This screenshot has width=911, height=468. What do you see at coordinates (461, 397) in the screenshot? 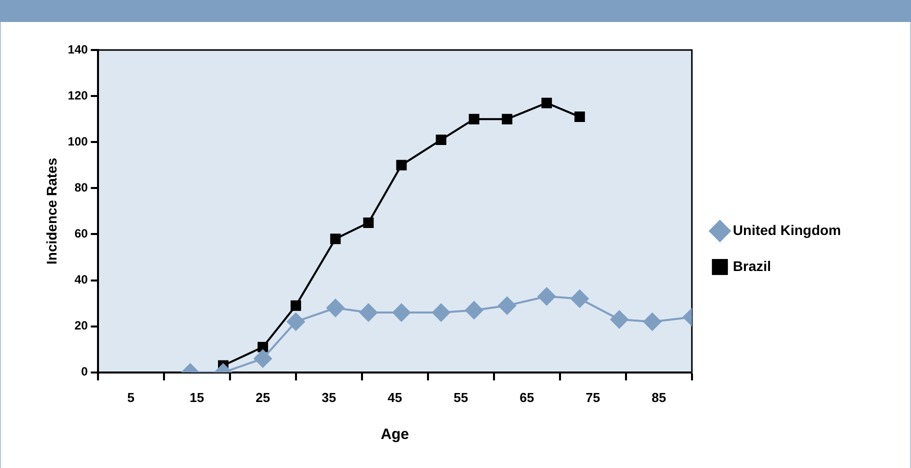
I see `x-tick-label: 55` at bounding box center [461, 397].